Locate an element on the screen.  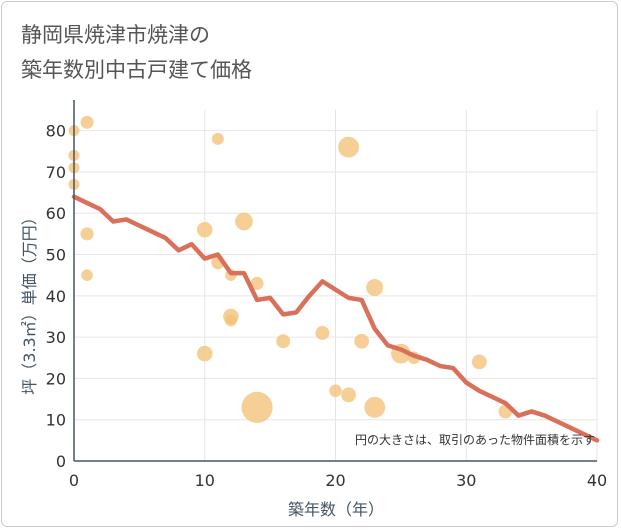
y-tick-label: 10 is located at coordinates (56, 420).